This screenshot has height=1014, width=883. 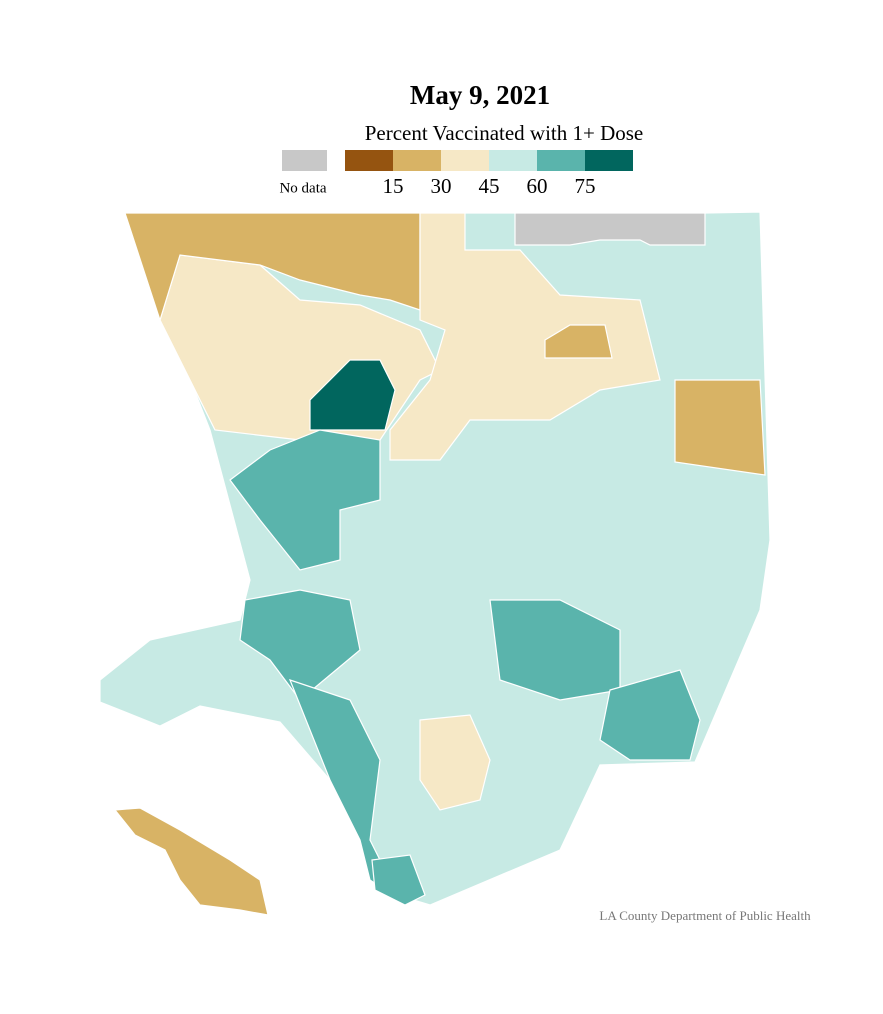 I want to click on pomona, so click(x=650, y=715).